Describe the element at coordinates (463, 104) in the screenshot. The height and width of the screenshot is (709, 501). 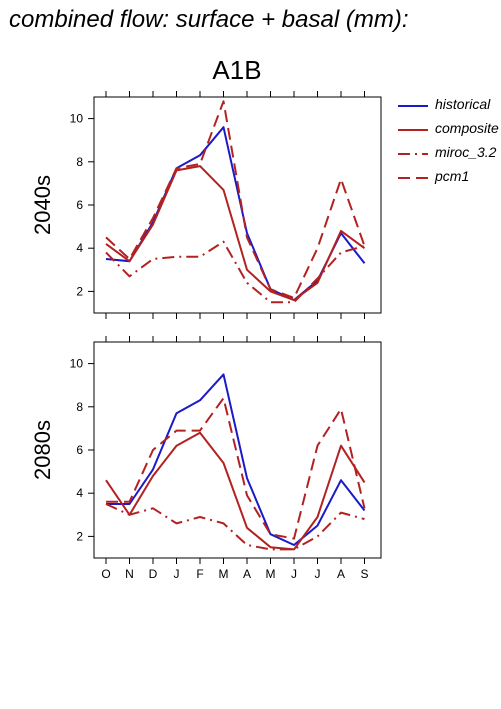
I see `legend-label-historical: historical` at that location.